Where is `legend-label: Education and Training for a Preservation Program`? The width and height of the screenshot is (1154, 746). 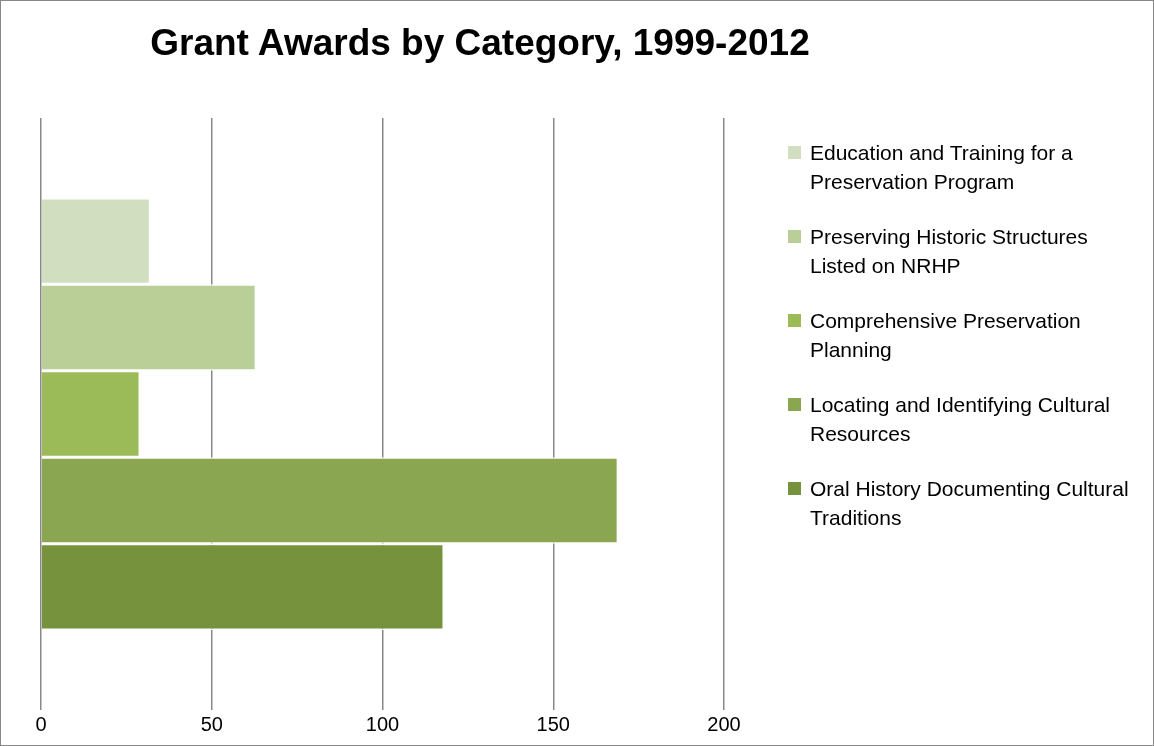 legend-label: Education and Training for a Preservation Program is located at coordinates (941, 167).